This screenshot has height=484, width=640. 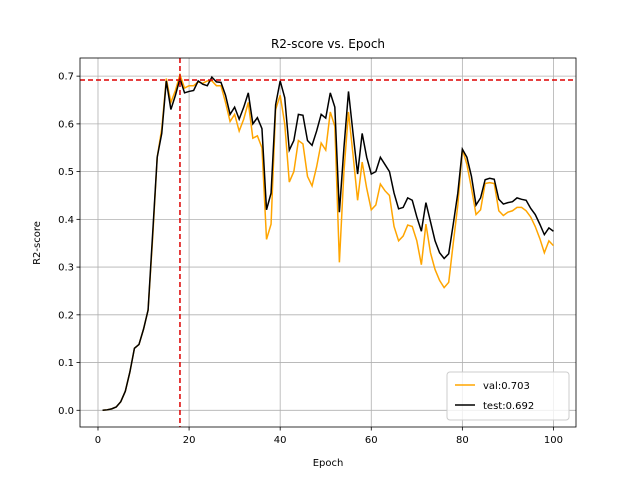 I want to click on x-tick-label: 0, so click(x=98, y=440).